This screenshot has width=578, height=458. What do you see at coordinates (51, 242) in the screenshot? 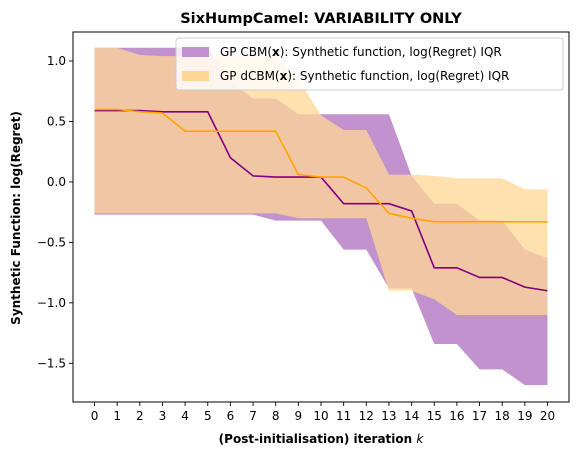
I see `y-tick-label: −0.5` at bounding box center [51, 242].